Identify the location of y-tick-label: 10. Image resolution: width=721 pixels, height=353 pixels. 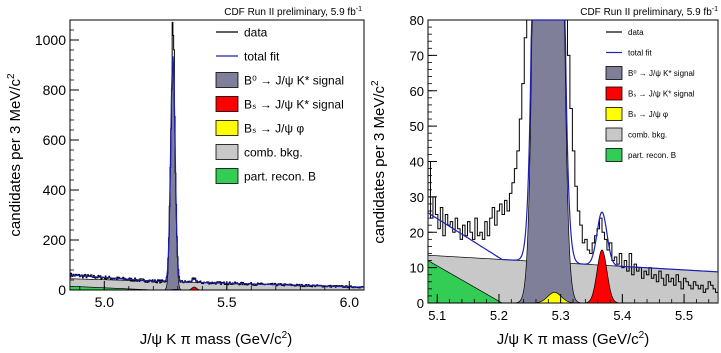
(417, 268).